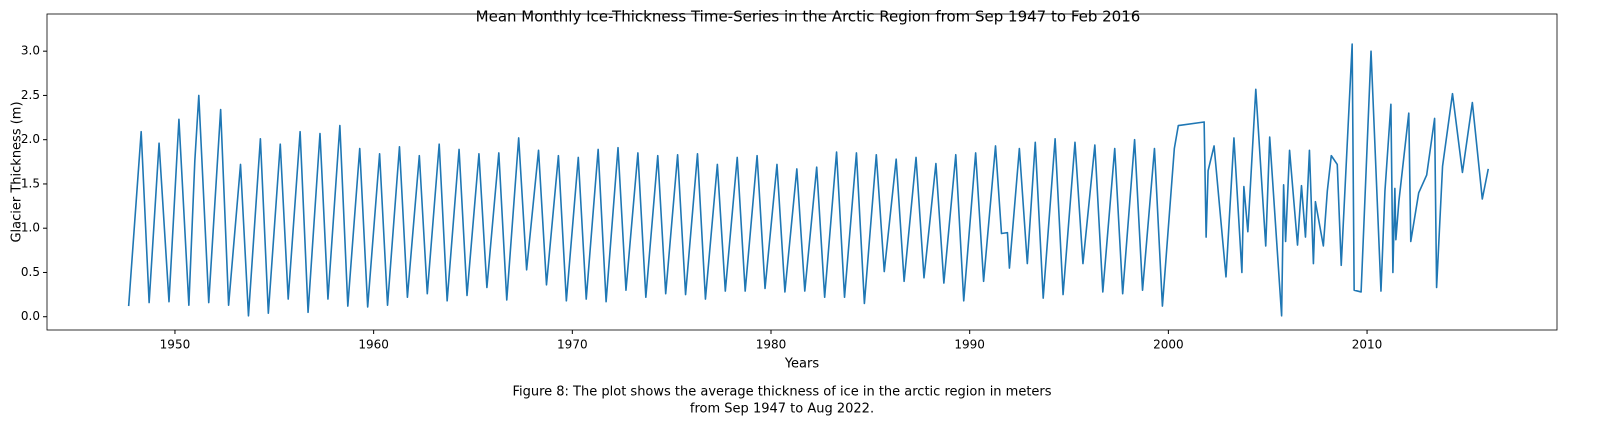 This screenshot has width=1621, height=439. What do you see at coordinates (969, 345) in the screenshot?
I see `x-tick-label: 1990` at bounding box center [969, 345].